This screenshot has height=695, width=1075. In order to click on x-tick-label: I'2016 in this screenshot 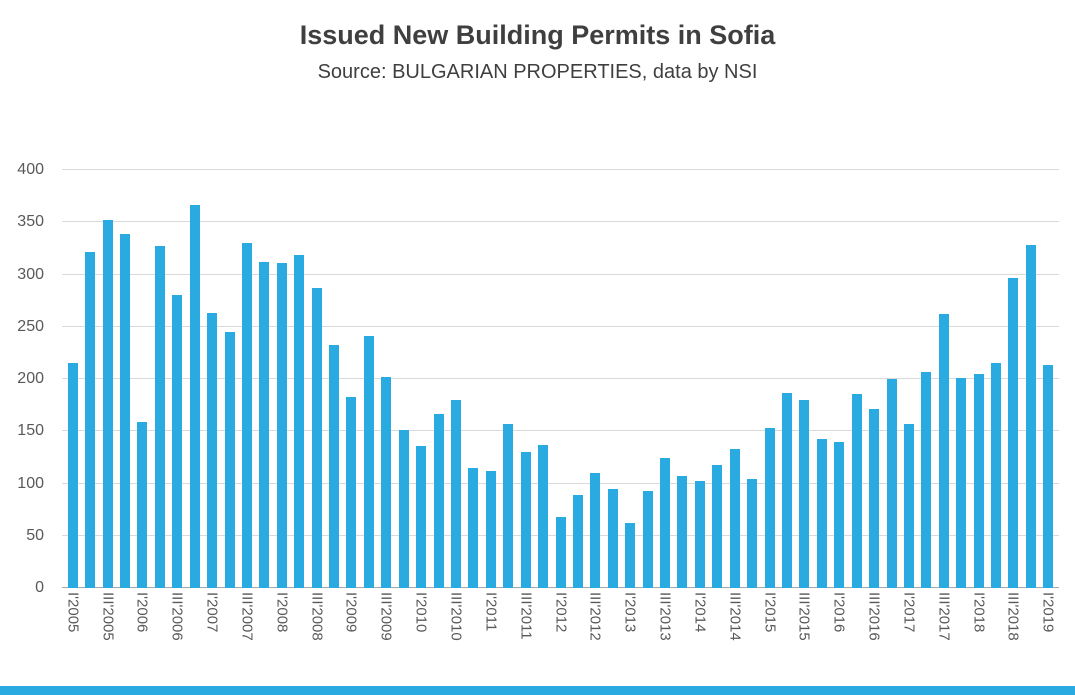, I will do `click(839, 612)`.